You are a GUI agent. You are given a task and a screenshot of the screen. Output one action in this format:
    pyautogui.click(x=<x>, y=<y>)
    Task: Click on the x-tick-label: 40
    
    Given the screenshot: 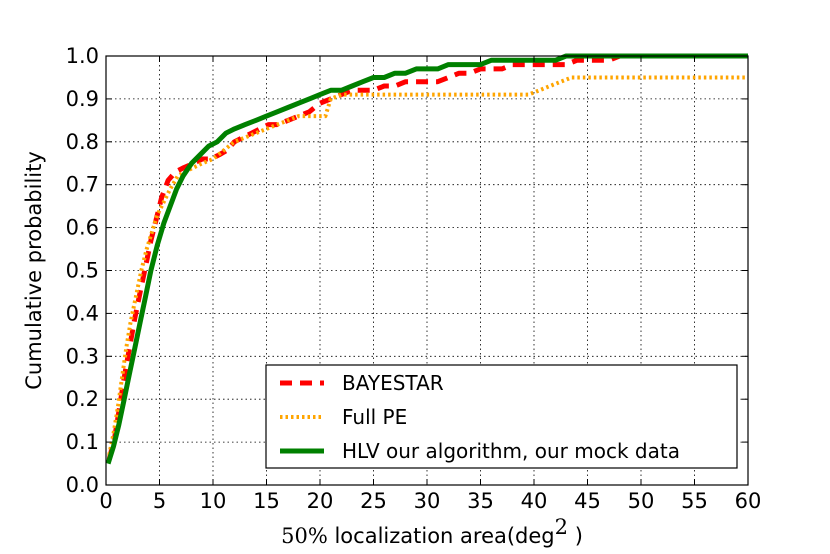 What is the action you would take?
    pyautogui.click(x=534, y=501)
    